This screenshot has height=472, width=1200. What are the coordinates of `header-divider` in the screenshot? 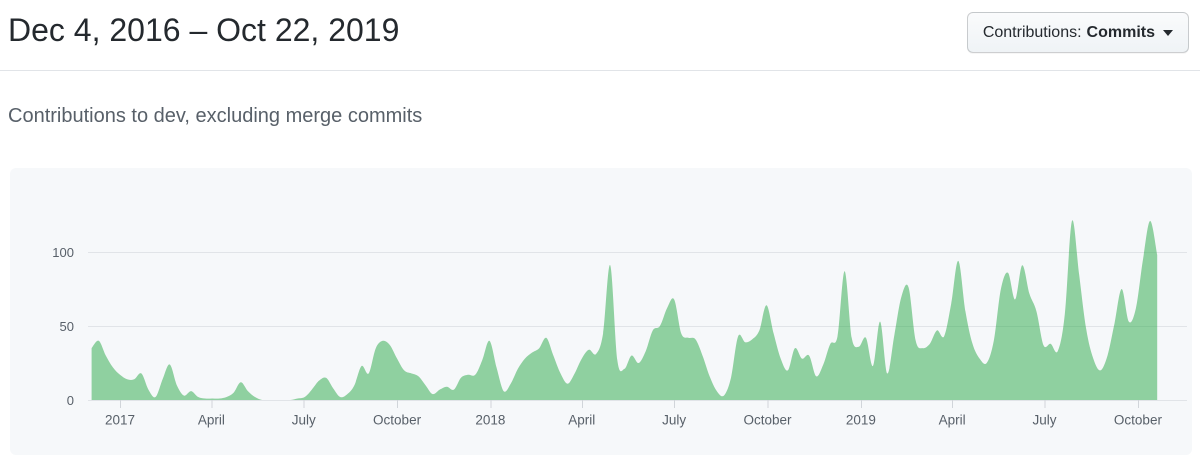 It's located at (600, 70).